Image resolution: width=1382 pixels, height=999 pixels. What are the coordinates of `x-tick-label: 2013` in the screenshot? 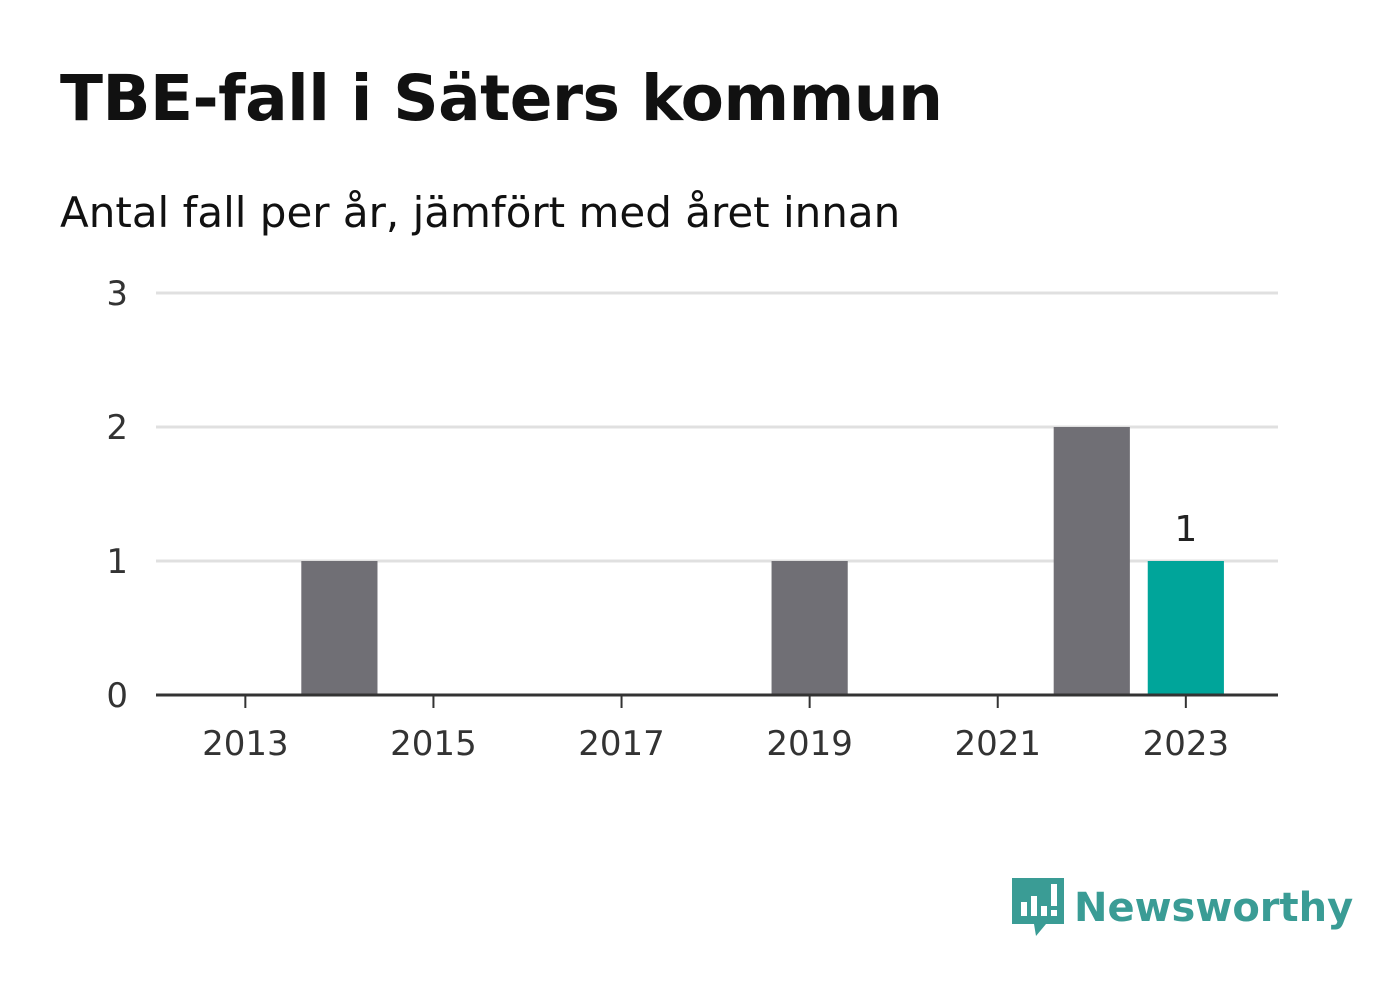 It's located at (245, 744).